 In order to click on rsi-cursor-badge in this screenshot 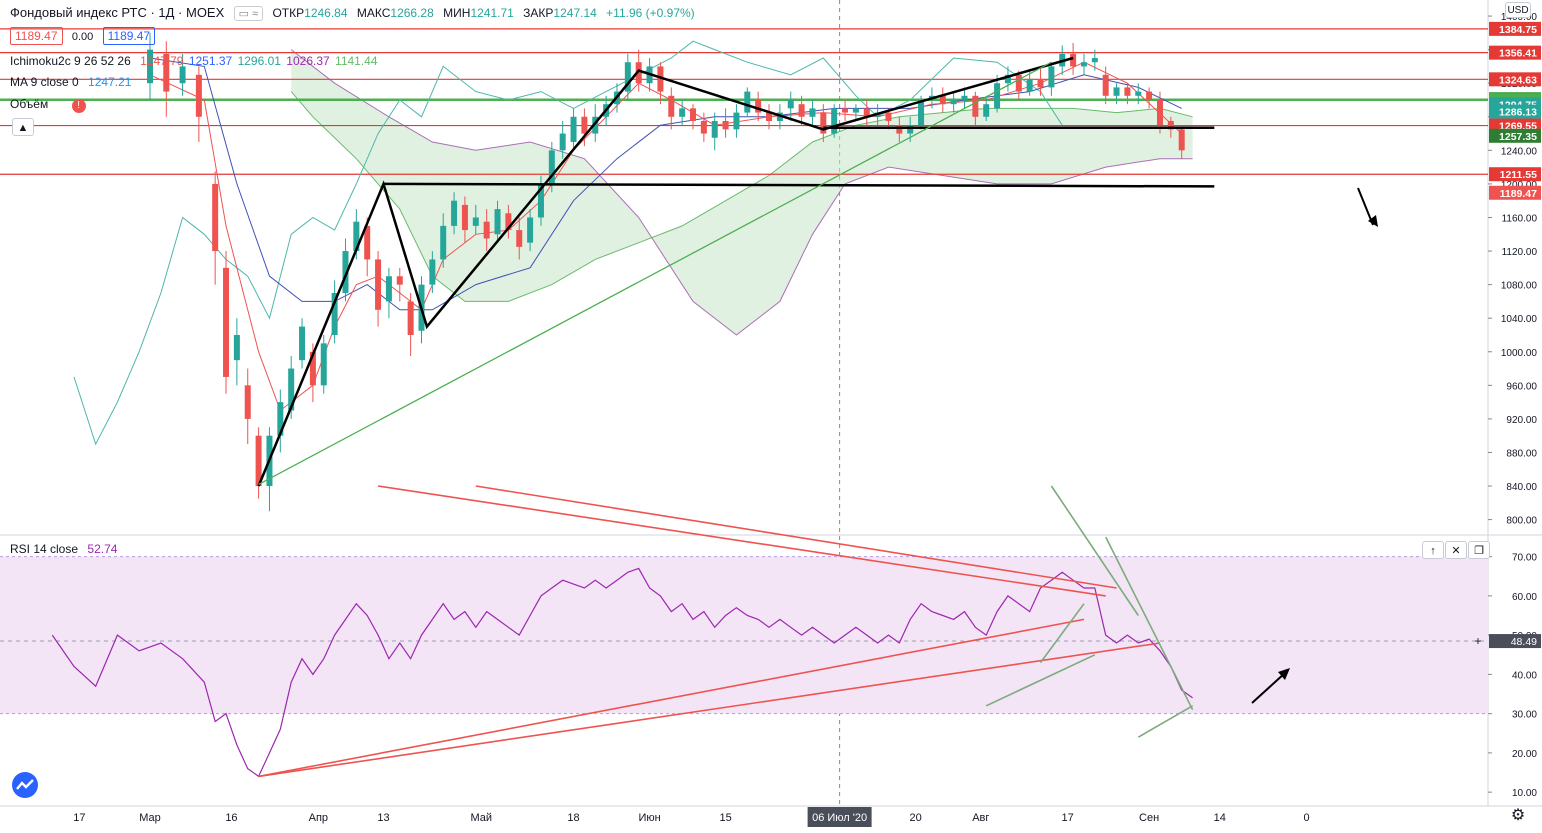, I will do `click(1515, 641)`.